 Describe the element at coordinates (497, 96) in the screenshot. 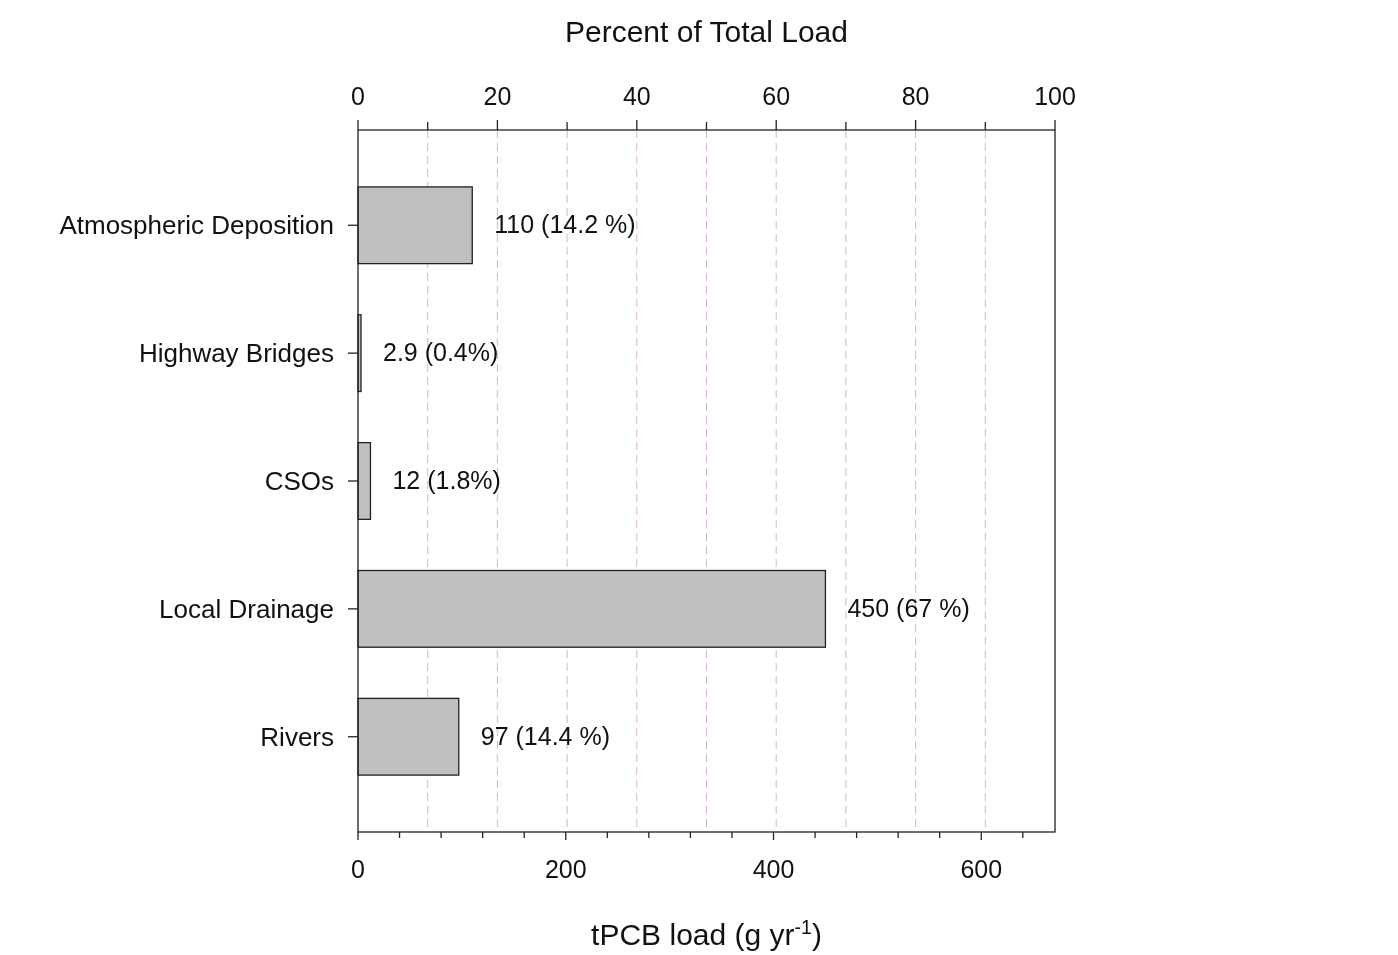

I see `x2-tick-label: 20` at that location.